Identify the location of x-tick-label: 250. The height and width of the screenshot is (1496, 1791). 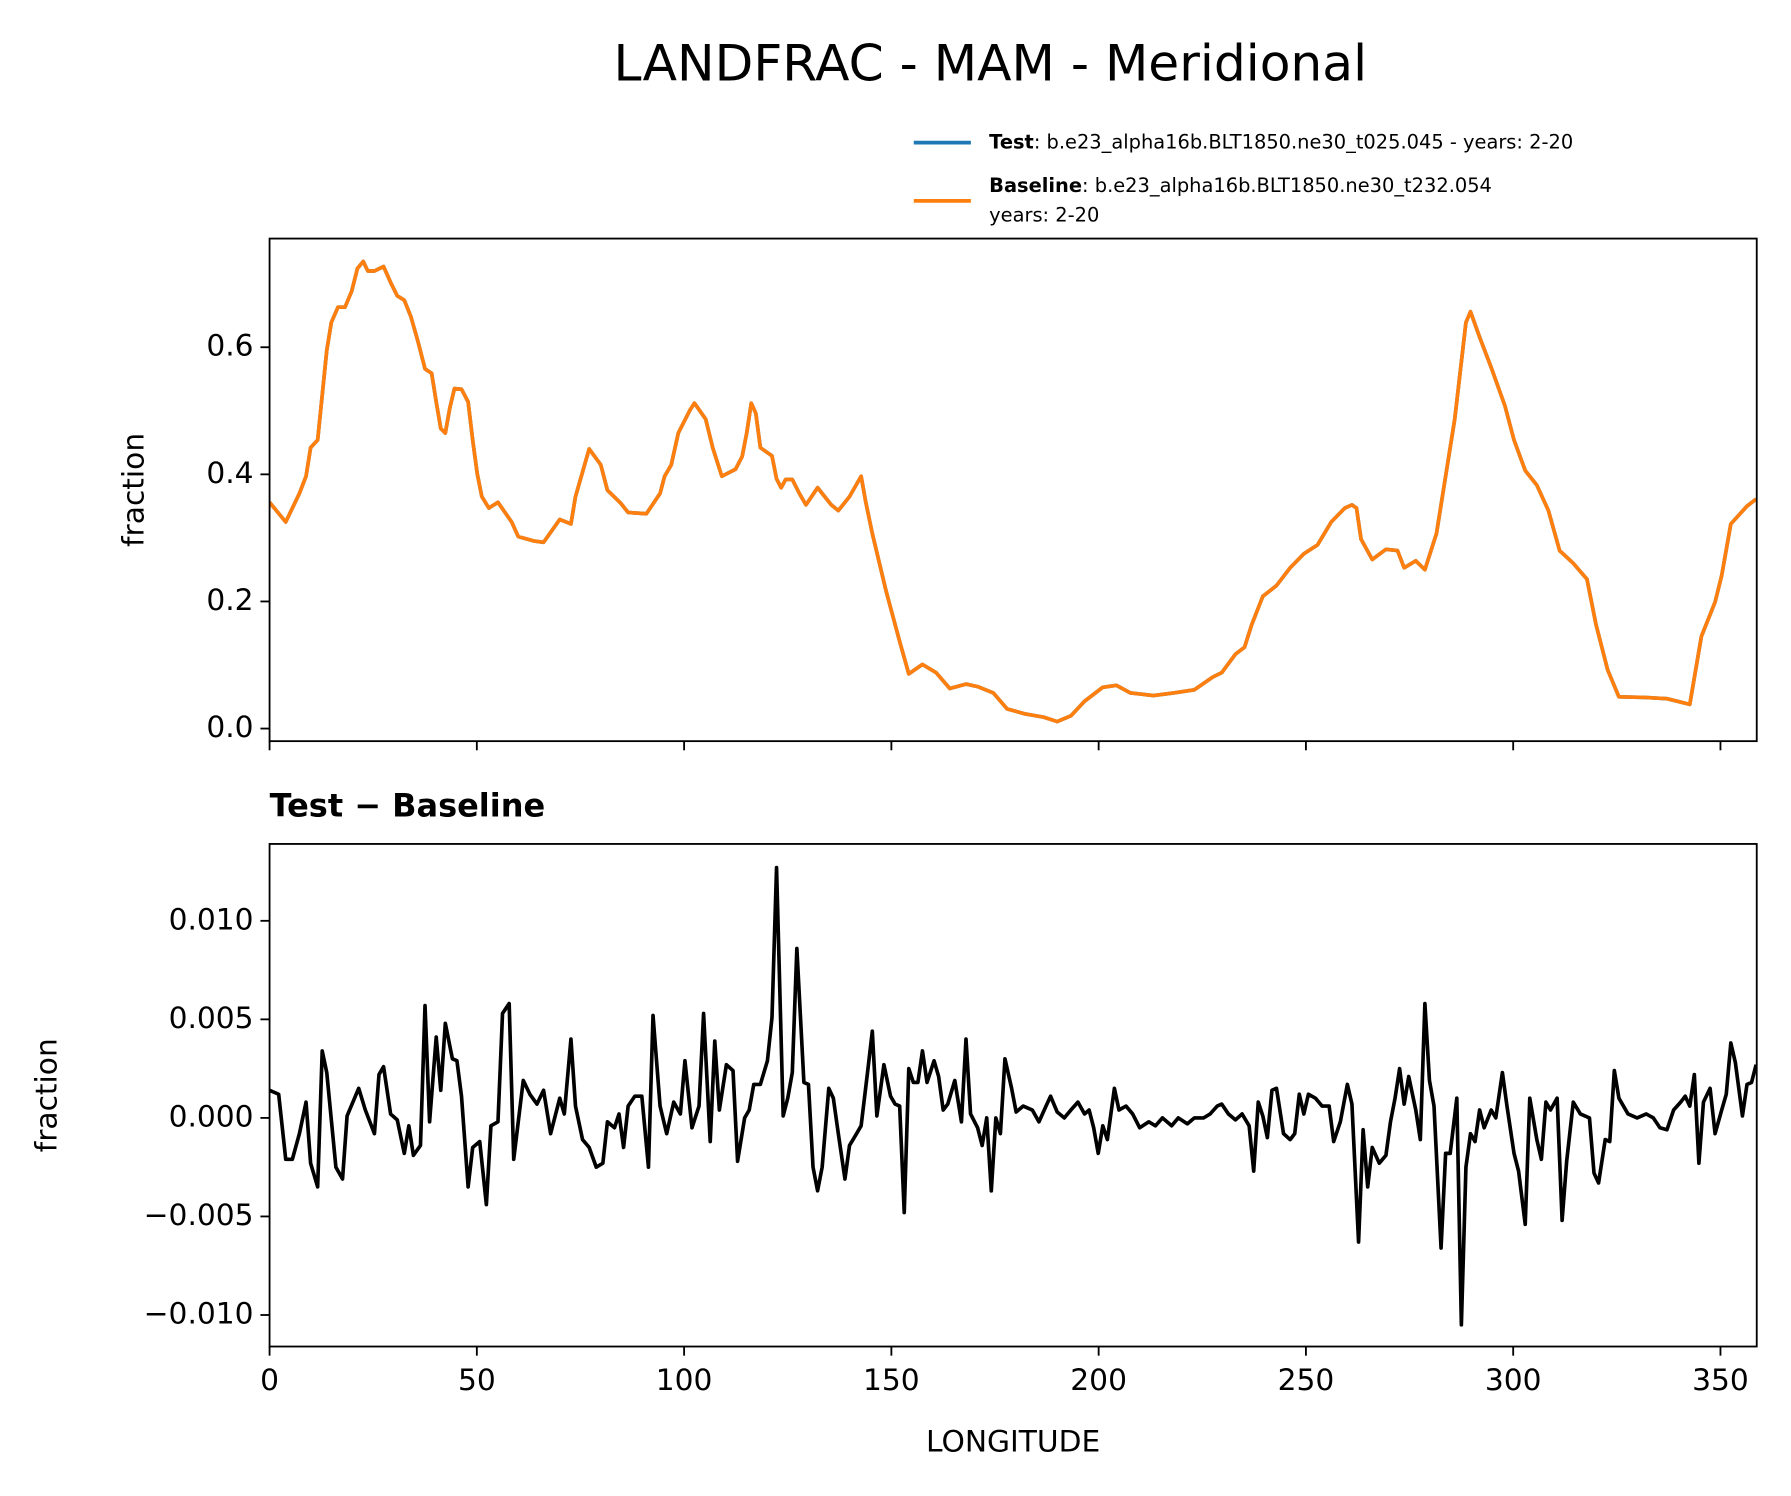
(1306, 1380).